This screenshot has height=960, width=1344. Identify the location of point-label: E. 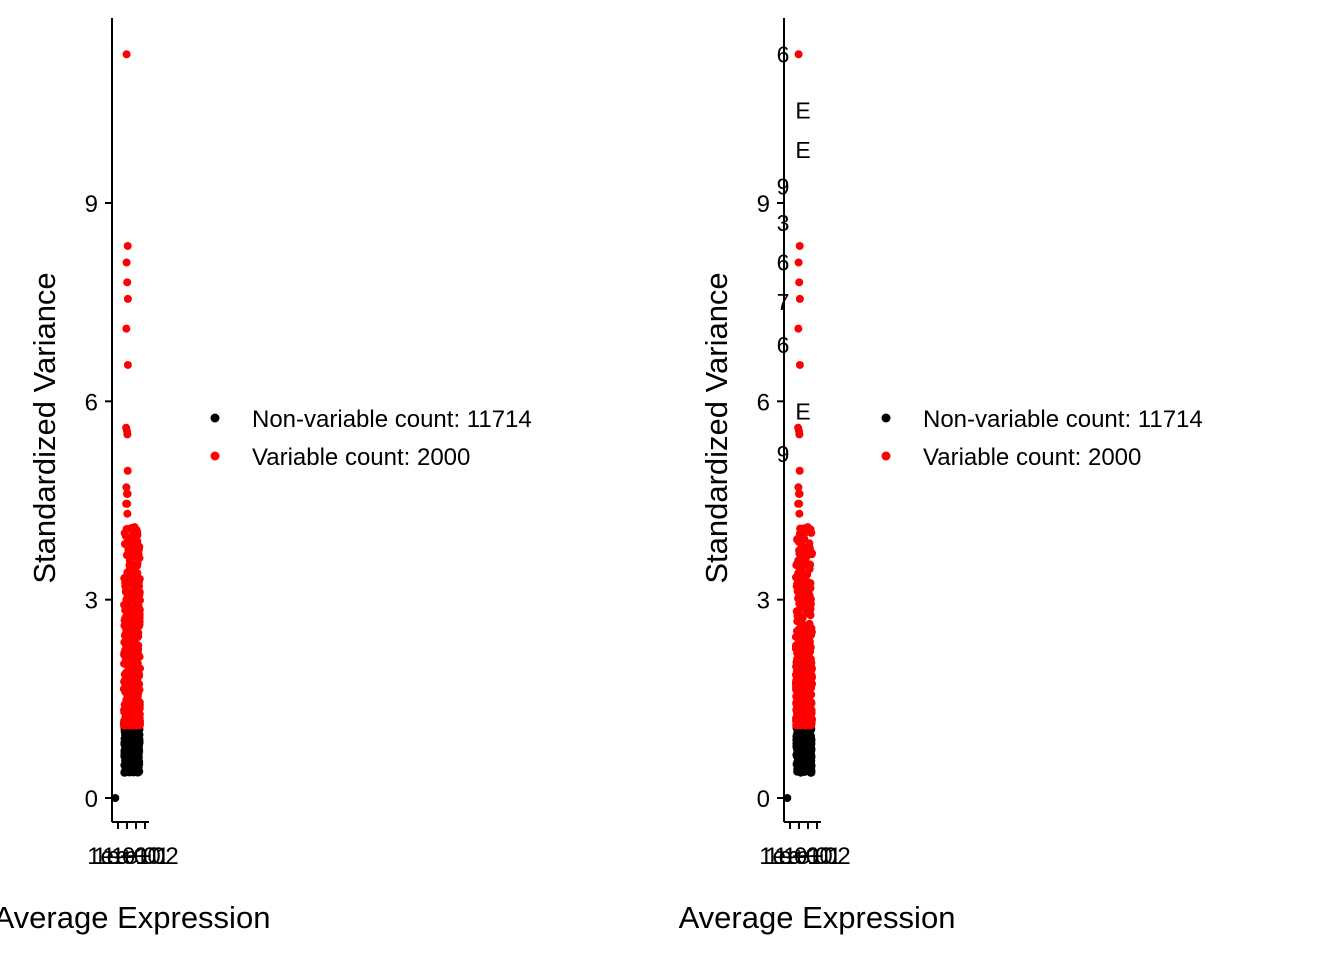
(802, 411).